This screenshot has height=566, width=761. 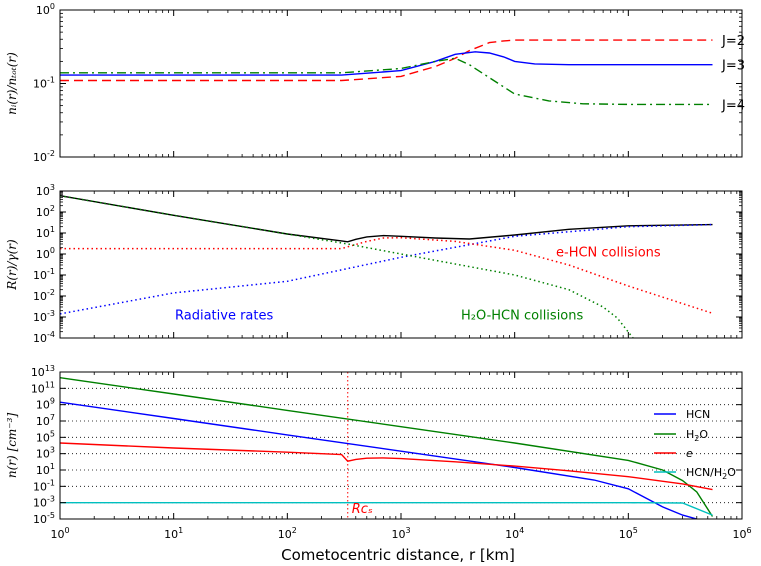 I want to click on x-tick-label: 10⁵, so click(x=628, y=533).